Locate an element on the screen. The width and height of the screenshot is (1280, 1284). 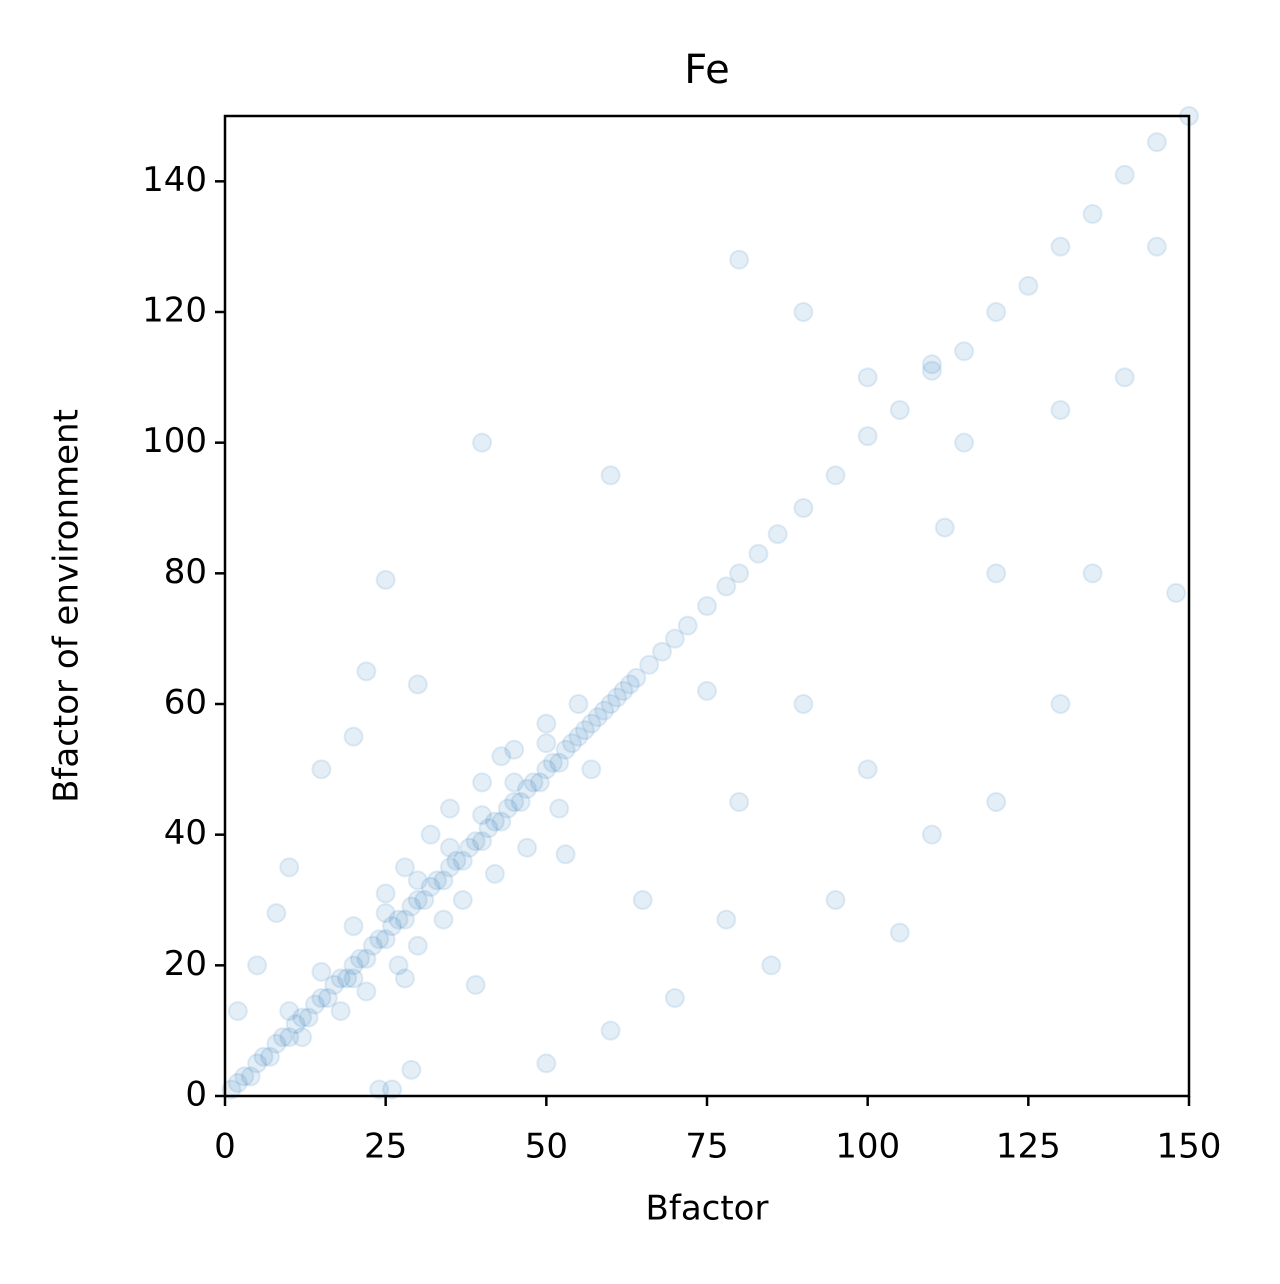
x-tick-label: 75 is located at coordinates (706, 1147).